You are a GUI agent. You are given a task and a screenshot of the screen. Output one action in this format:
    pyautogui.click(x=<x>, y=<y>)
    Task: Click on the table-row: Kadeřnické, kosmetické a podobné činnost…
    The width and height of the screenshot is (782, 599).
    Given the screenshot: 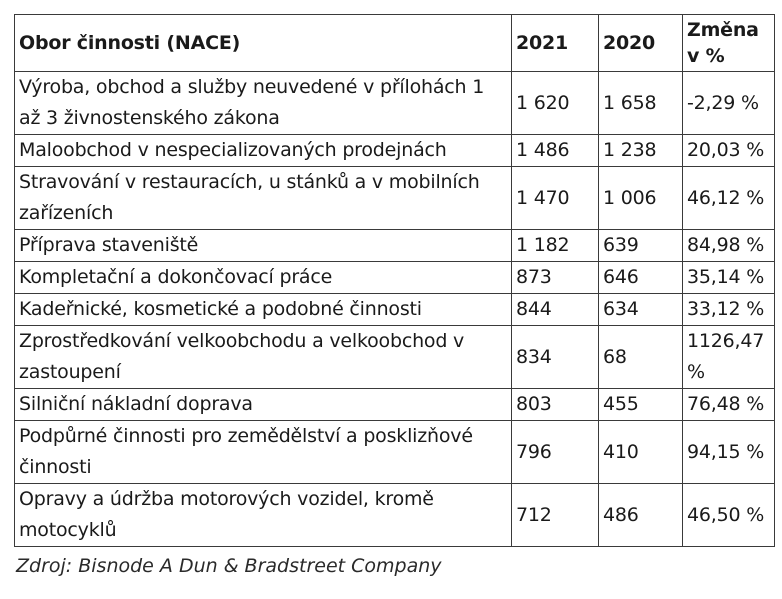 What is the action you would take?
    pyautogui.click(x=394, y=309)
    